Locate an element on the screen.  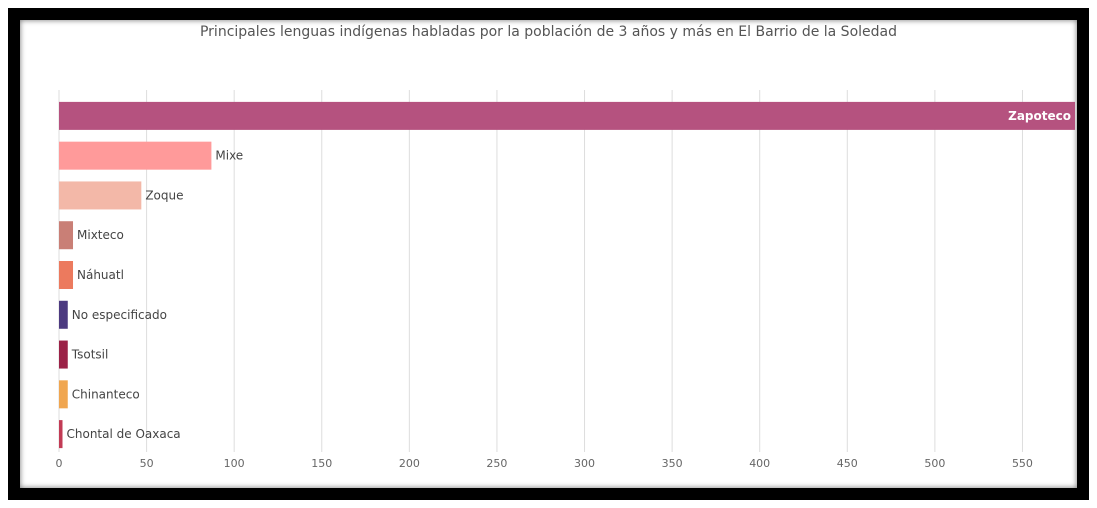
bar-label: Náhuatl is located at coordinates (100, 275).